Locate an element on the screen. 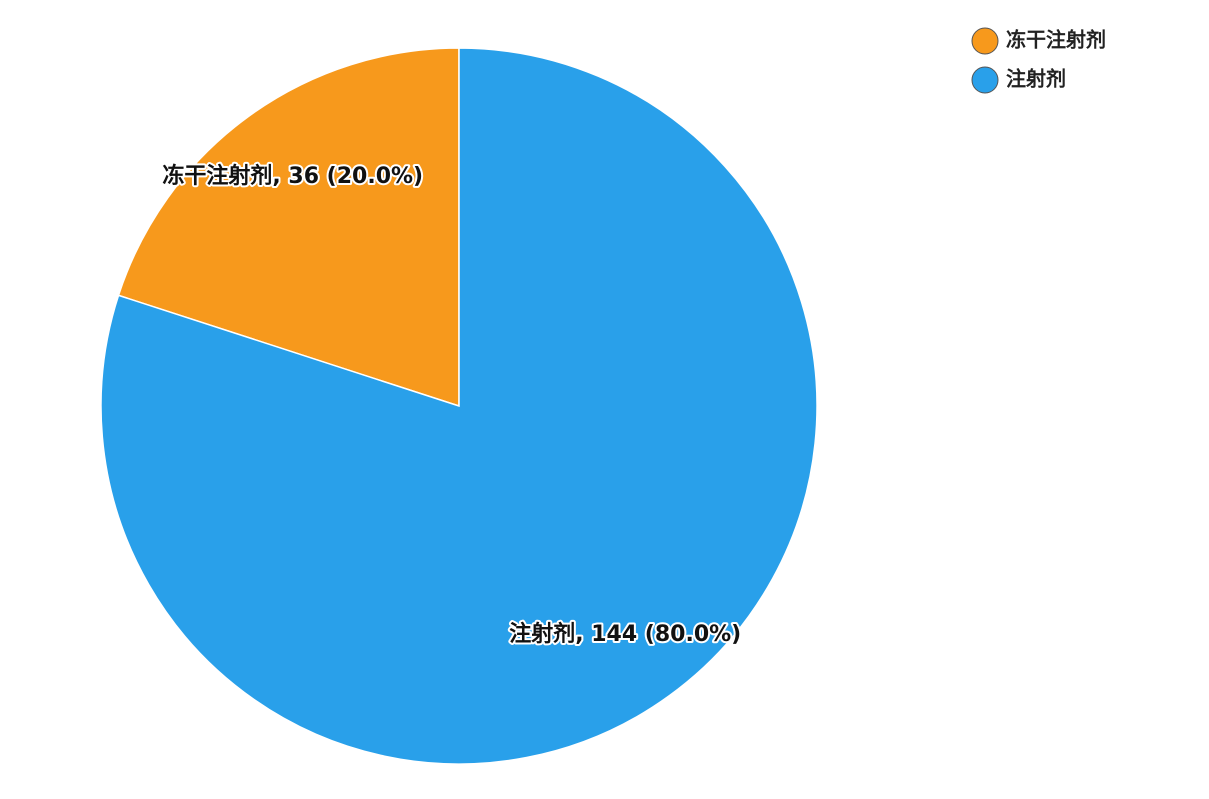 The height and width of the screenshot is (799, 1209). slice-label: 注射剂, 144 (80.0%) is located at coordinates (625, 634).